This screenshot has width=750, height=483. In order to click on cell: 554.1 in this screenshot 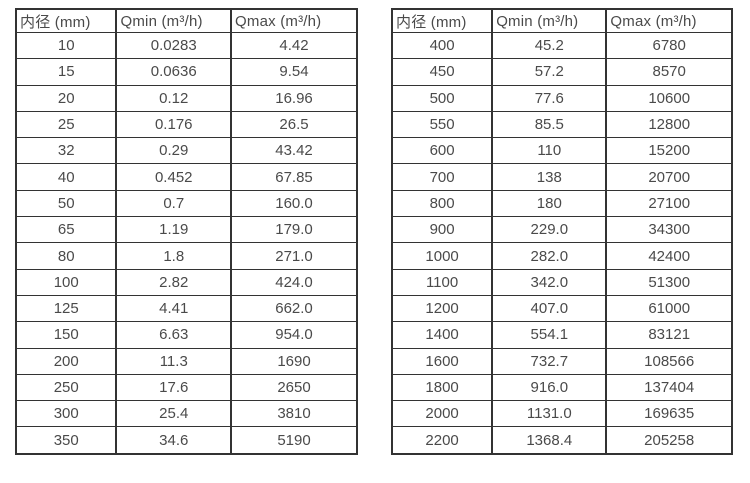, I will do `click(549, 335)`.